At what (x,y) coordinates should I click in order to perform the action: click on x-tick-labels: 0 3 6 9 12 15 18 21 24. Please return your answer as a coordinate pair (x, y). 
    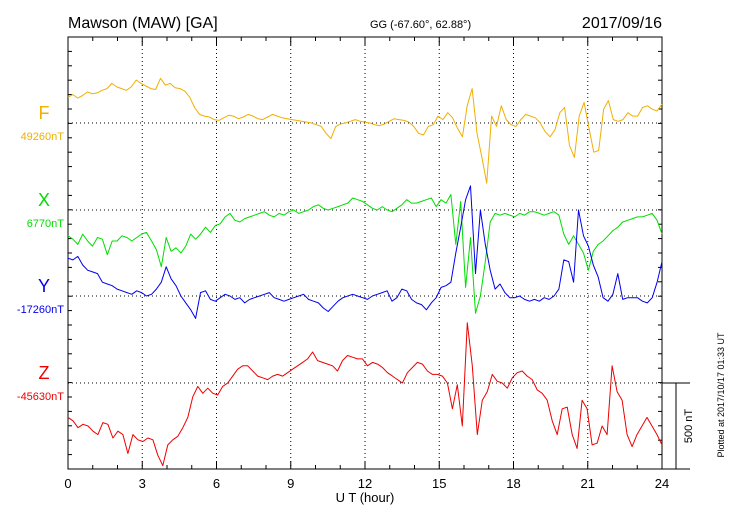
    Looking at the image, I should click on (366, 483).